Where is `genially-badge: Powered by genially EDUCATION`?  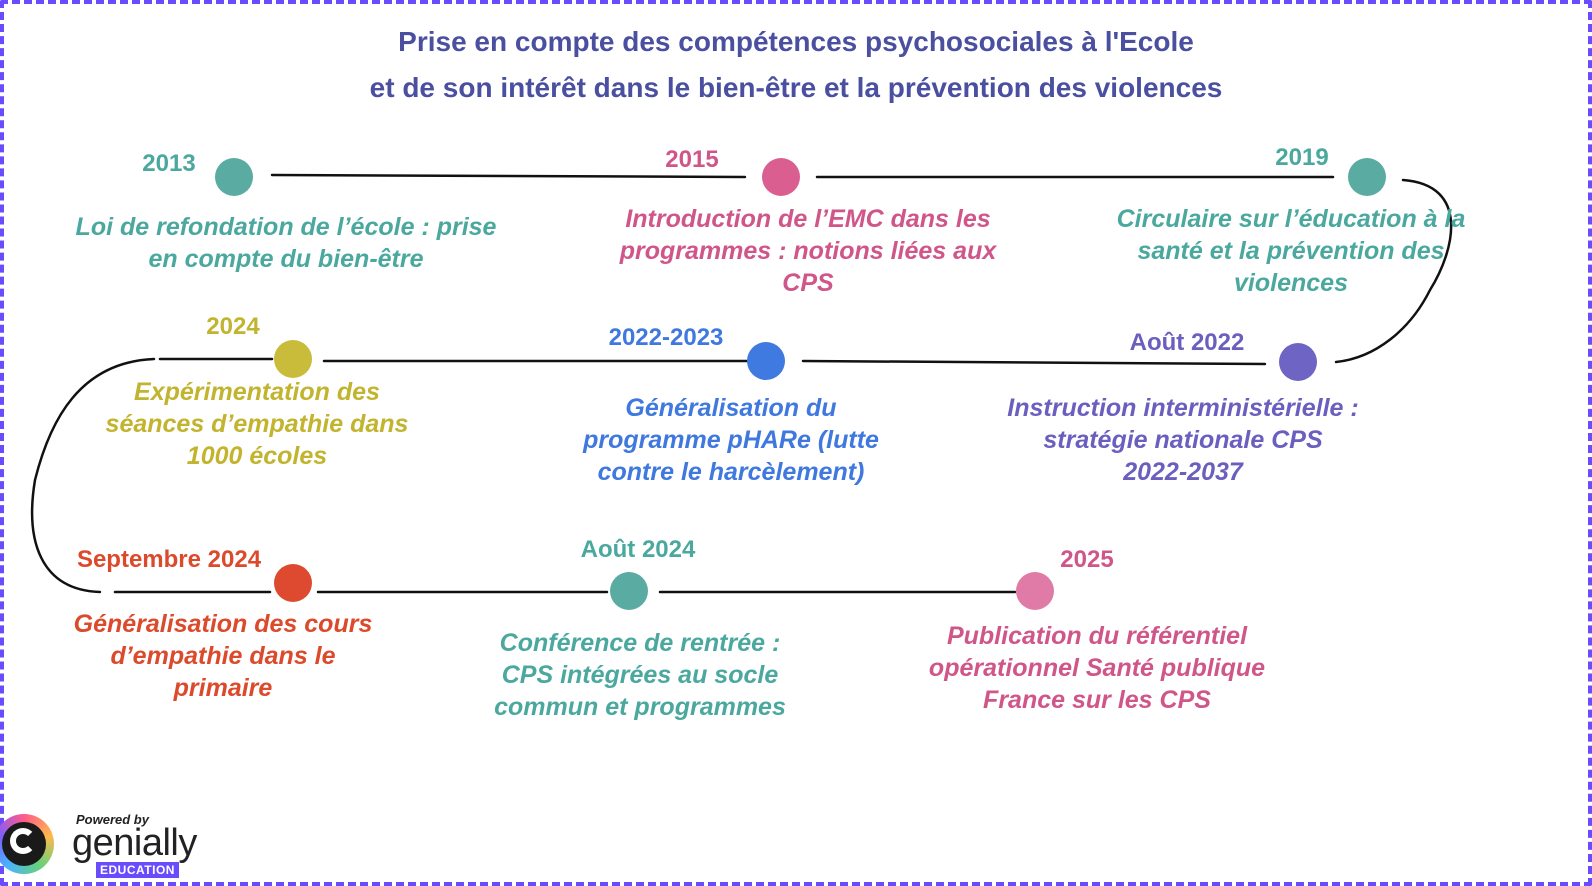
genially-badge: Powered by genially EDUCATION is located at coordinates (105, 843).